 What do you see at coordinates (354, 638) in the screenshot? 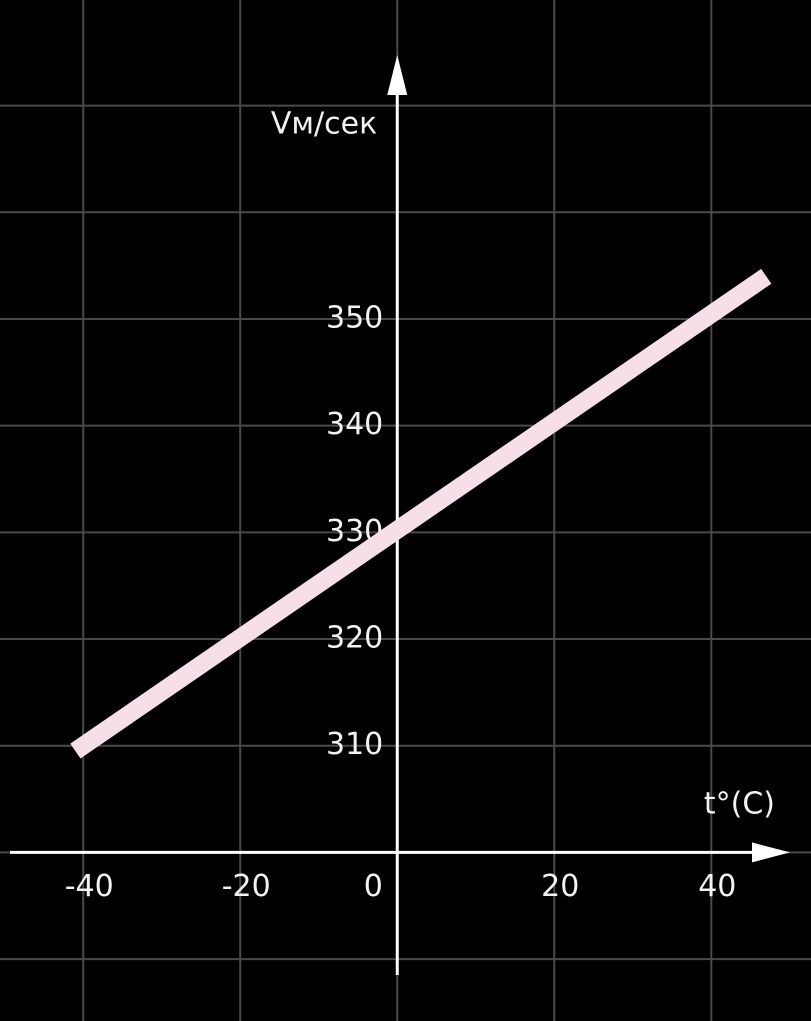
I see `y-tick-label: 320` at bounding box center [354, 638].